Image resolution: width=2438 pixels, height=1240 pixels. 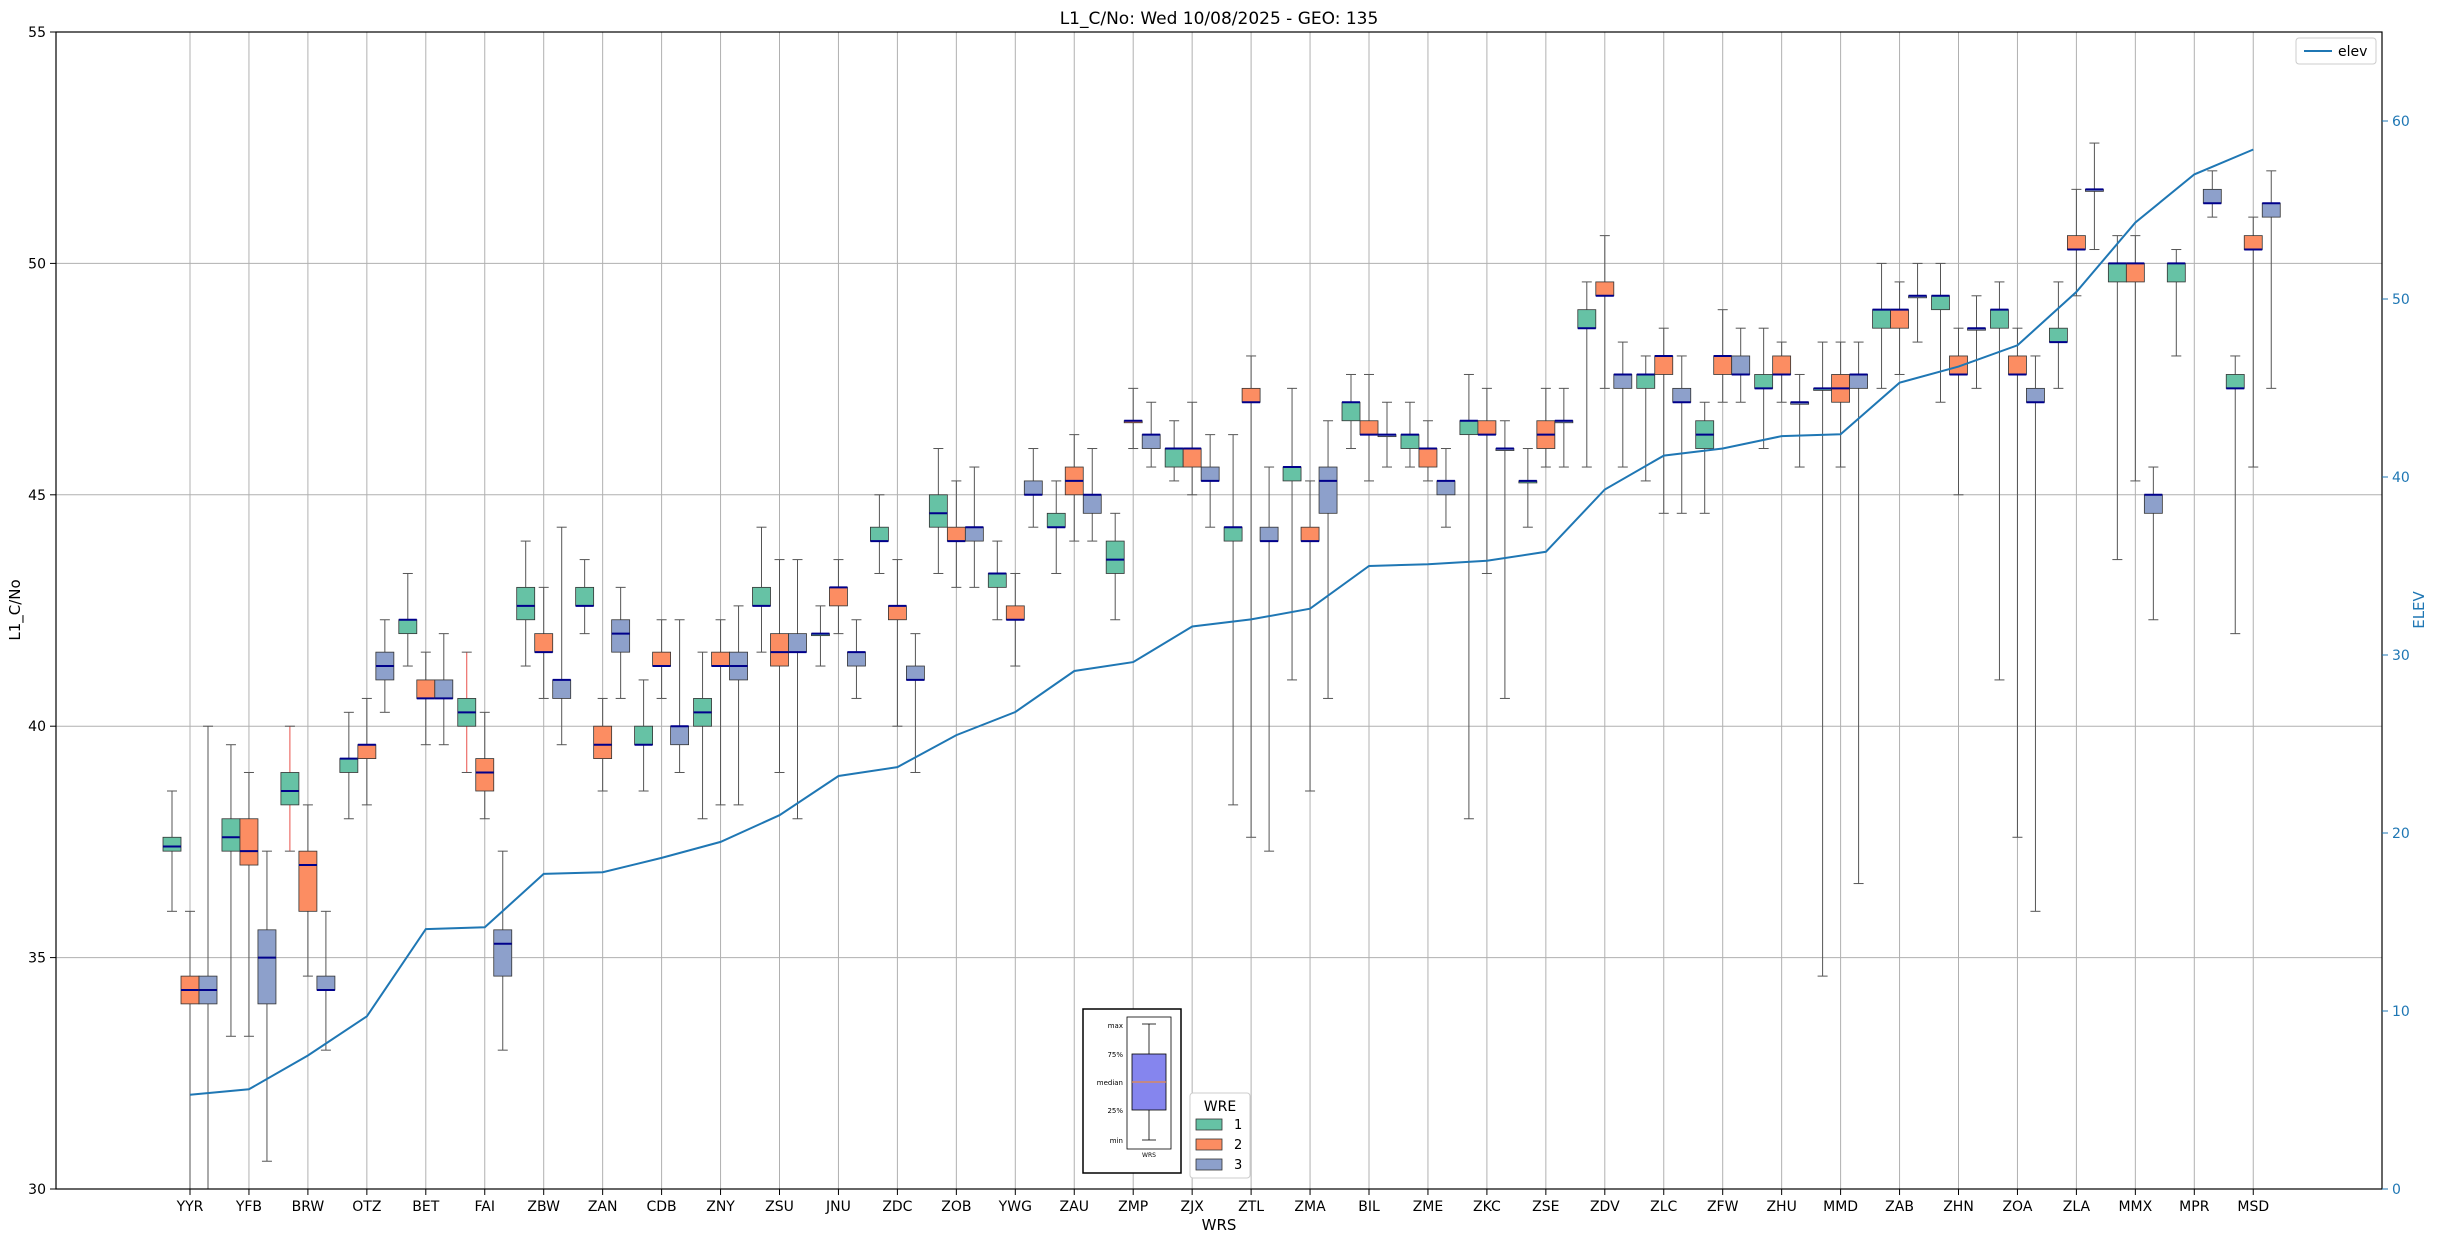 I want to click on x-tick-label-otz: OTZ, so click(x=366, y=1207).